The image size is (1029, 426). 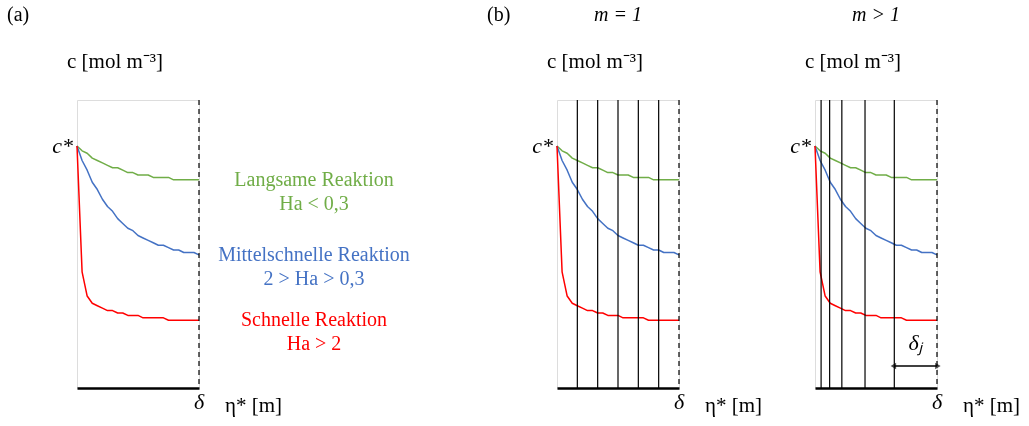 What do you see at coordinates (916, 343) in the screenshot?
I see `annotation: δⱼ` at bounding box center [916, 343].